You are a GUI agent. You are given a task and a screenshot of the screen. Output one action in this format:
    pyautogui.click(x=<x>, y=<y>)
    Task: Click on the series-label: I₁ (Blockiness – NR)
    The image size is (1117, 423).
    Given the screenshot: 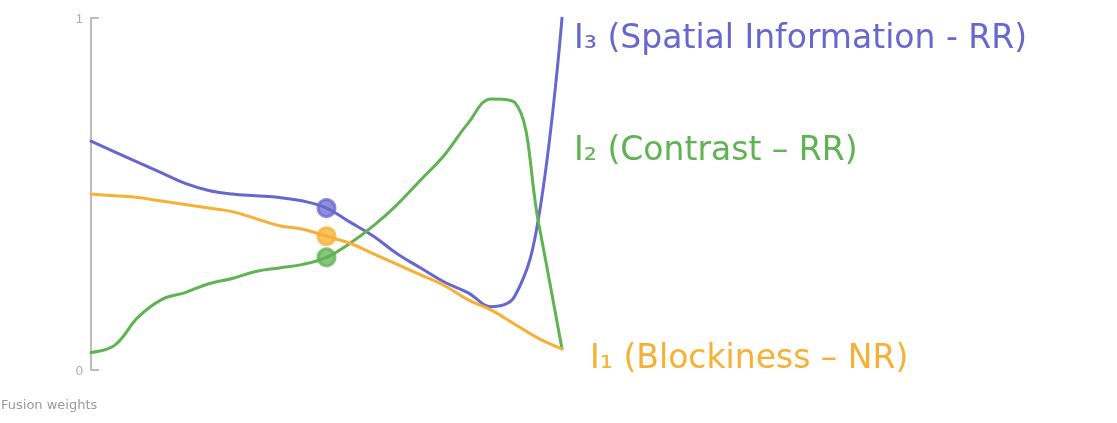 What is the action you would take?
    pyautogui.click(x=749, y=357)
    